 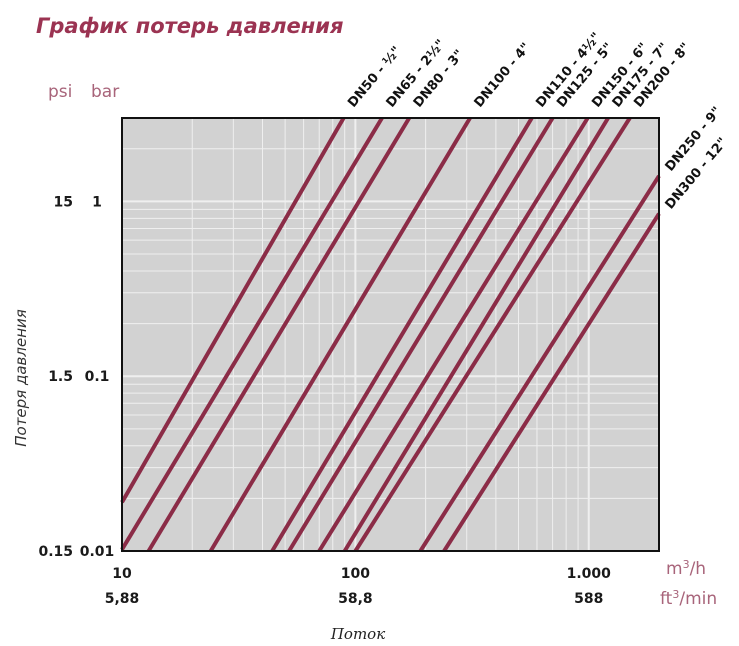 I want to click on svg-text: ft3/min, so click(x=688, y=598).